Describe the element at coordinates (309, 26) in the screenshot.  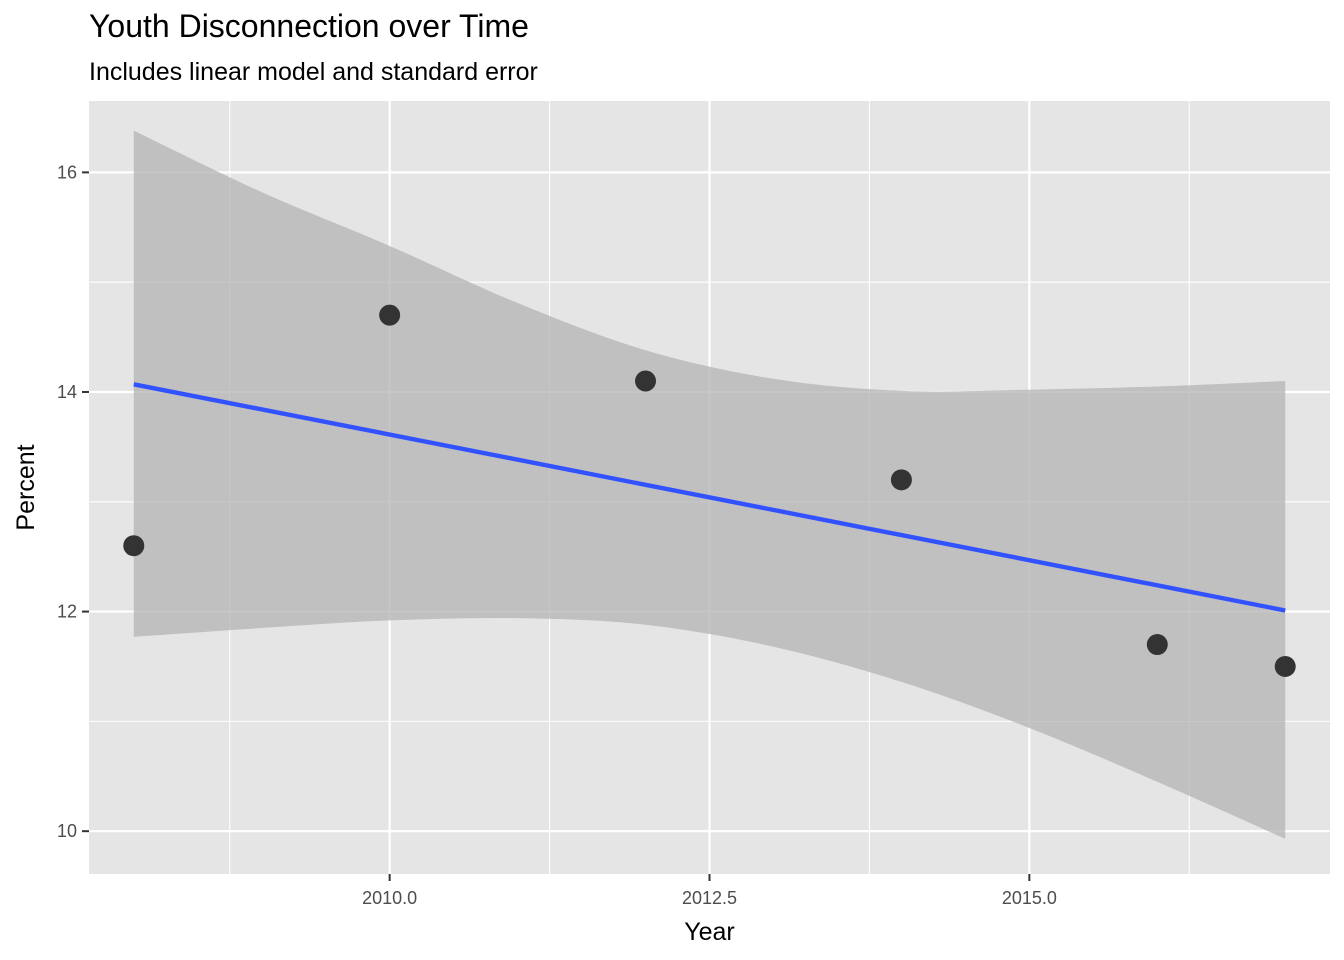
I see `chart-title: Youth Disconnection over Time` at that location.